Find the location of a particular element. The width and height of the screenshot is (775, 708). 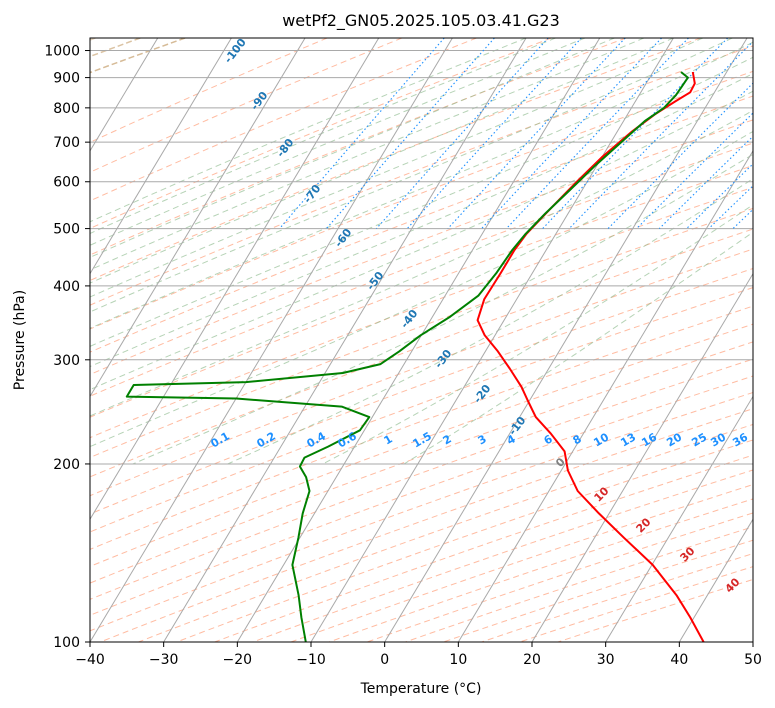

y-tick-label: 800 is located at coordinates (66, 109).